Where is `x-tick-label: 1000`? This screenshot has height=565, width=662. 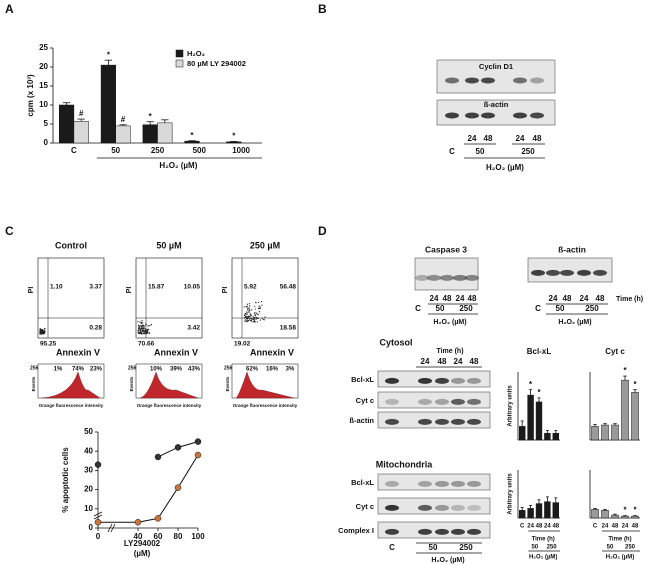
x-tick-label: 1000 is located at coordinates (241, 150).